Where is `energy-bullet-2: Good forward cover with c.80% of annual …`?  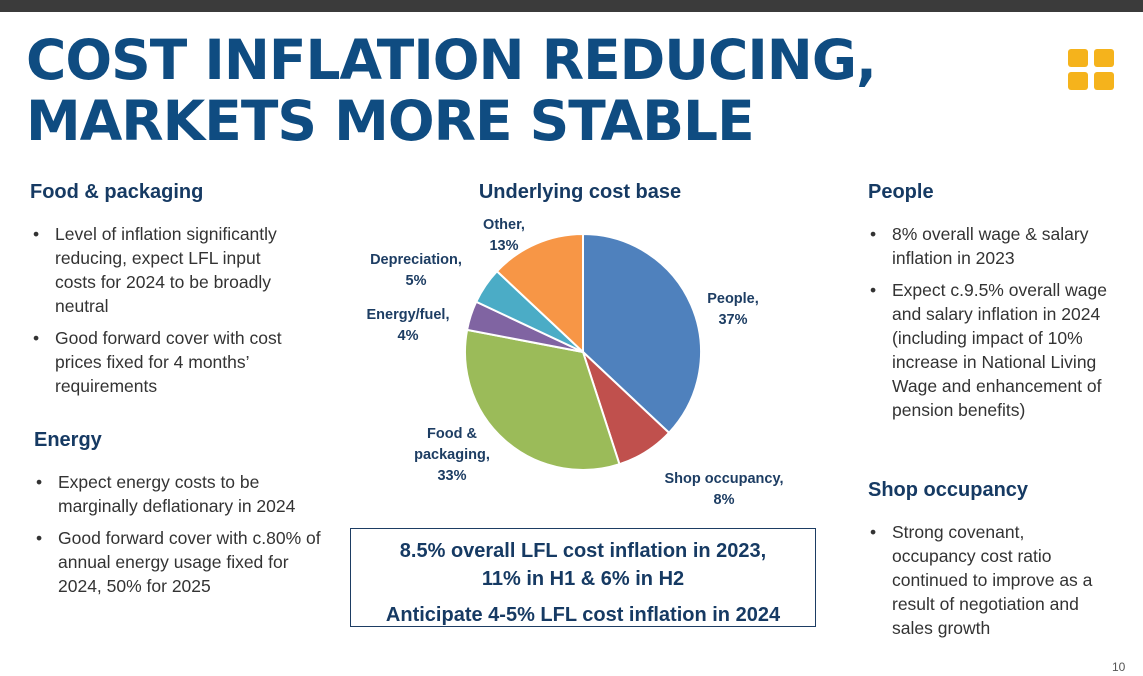
energy-bullet-2: Good forward cover with c.80% of annual … is located at coordinates (184, 562).